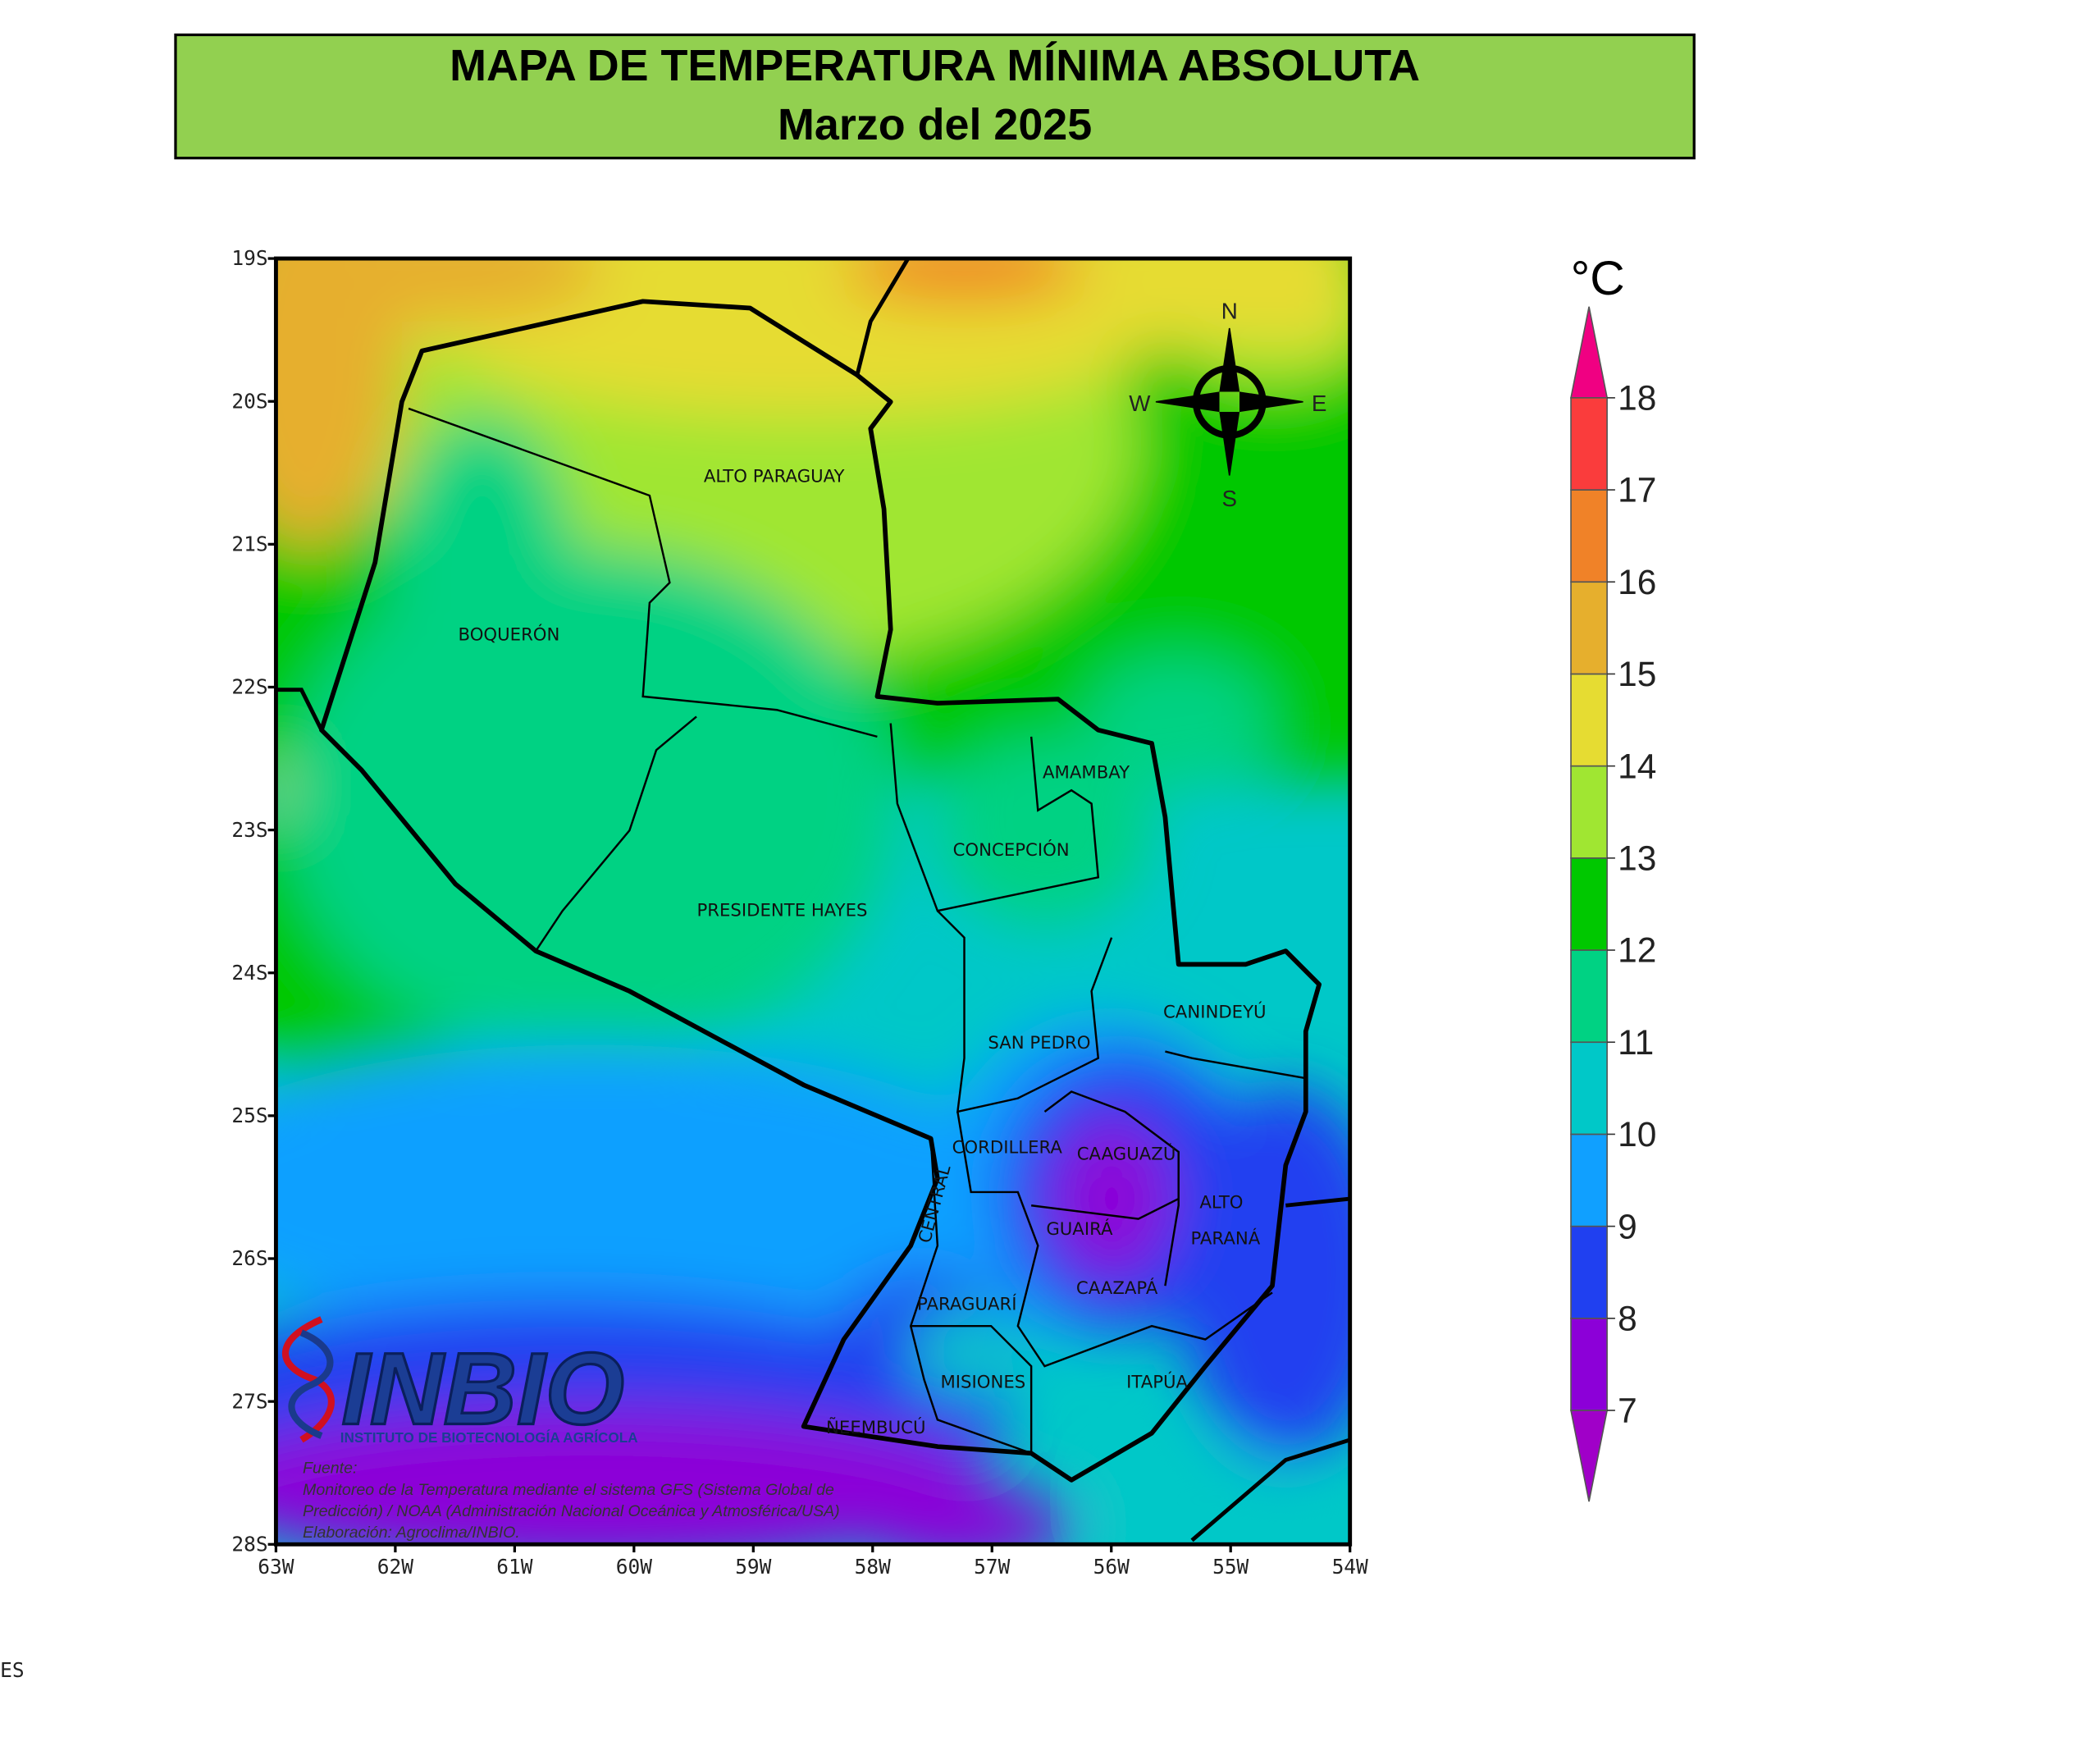  I want to click on title: MAPA DE TEMPERATURA MÍNIMA ABSOLUTA, so click(935, 65).